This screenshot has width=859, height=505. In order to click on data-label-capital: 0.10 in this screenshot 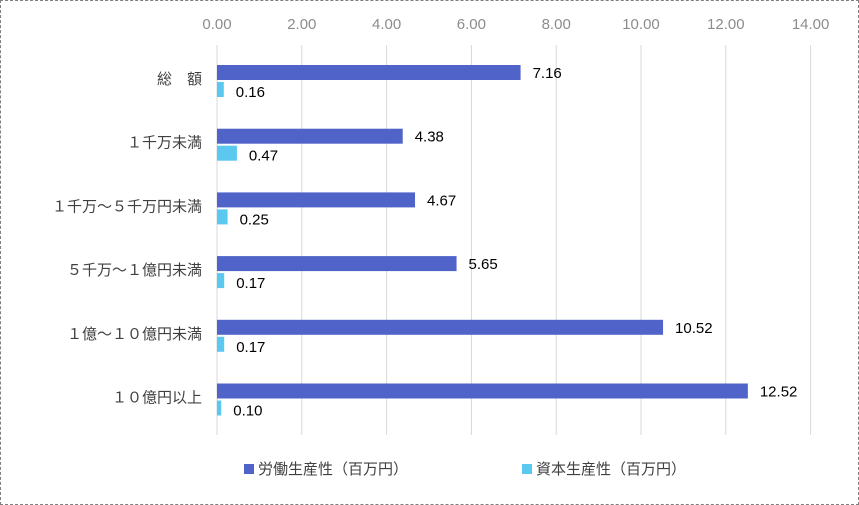, I will do `click(247, 411)`.